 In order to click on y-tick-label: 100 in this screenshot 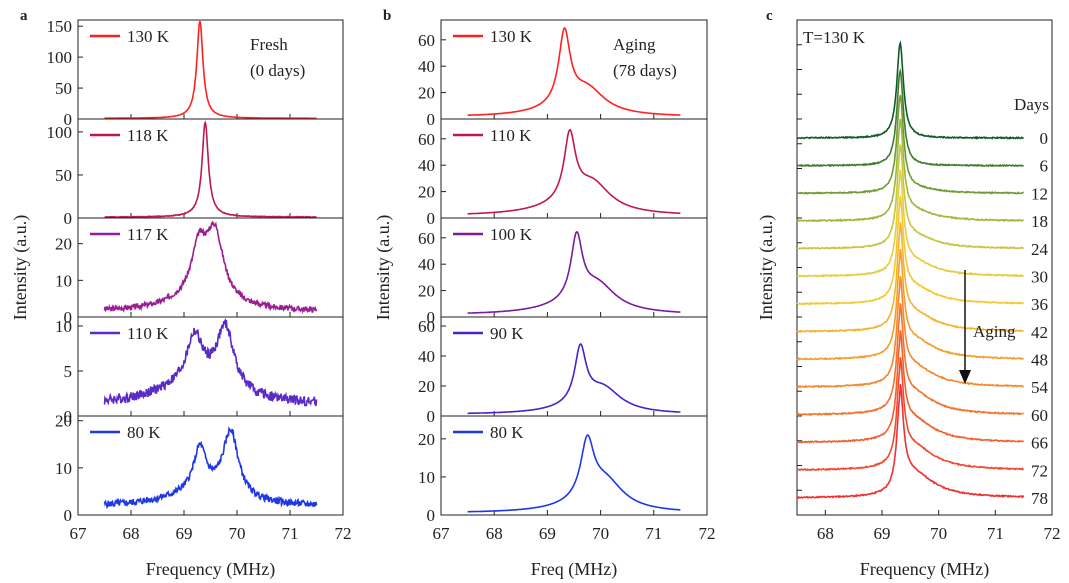, I will do `click(60, 132)`.